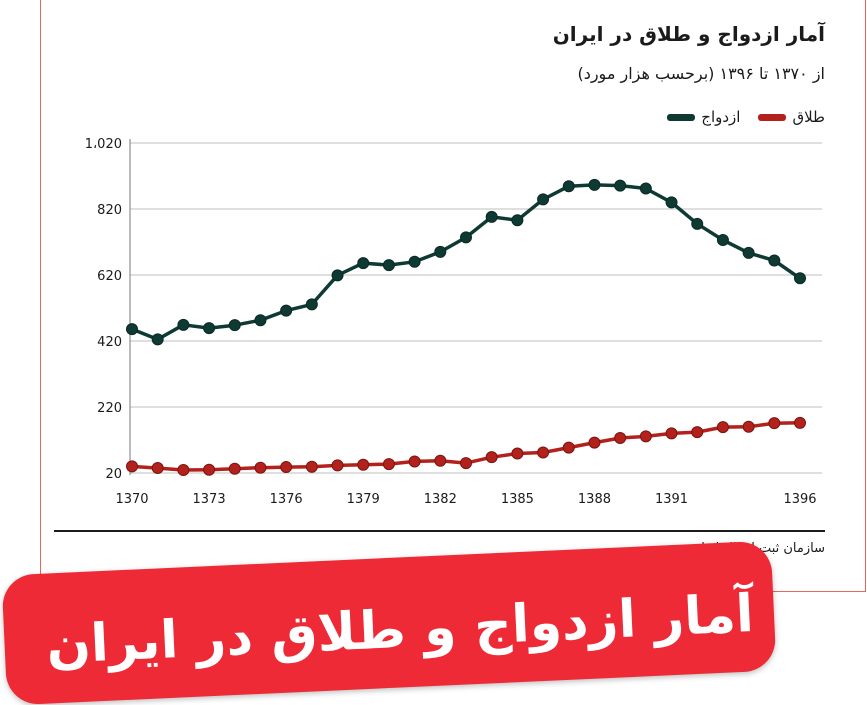  Describe the element at coordinates (109, 408) in the screenshot. I see `y-tick-label: 220` at that location.